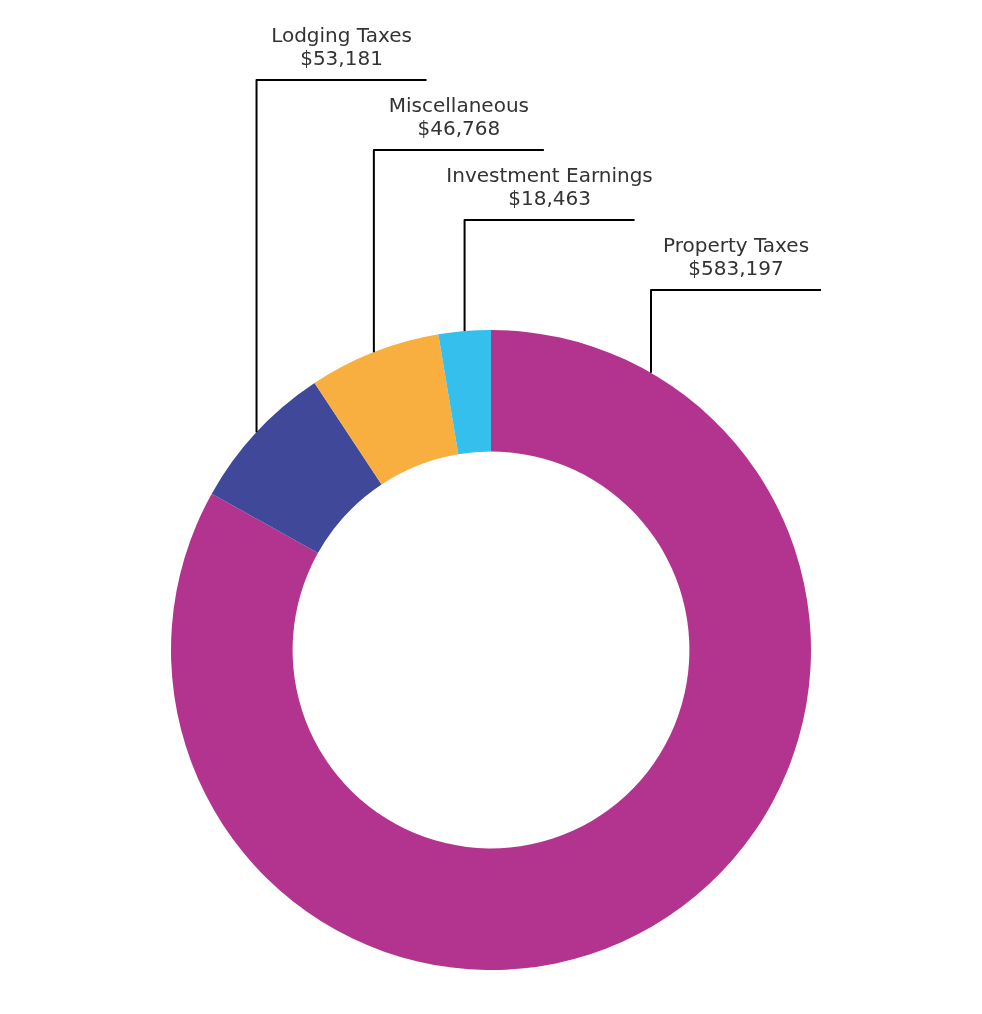  What do you see at coordinates (459, 128) in the screenshot?
I see `data-label: $46,768` at bounding box center [459, 128].